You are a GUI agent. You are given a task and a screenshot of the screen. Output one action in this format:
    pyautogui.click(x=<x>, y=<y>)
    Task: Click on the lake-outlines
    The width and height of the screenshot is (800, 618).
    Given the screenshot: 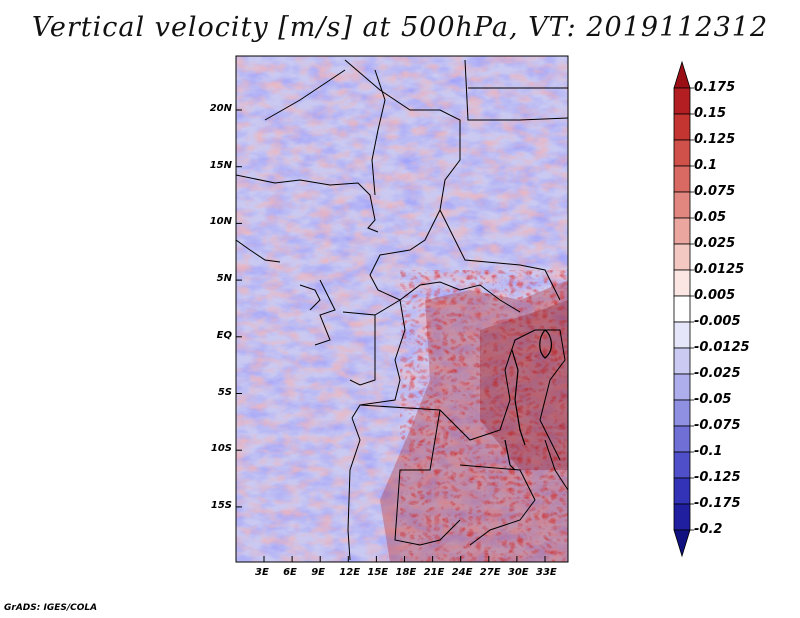 What is the action you would take?
    pyautogui.click(x=528, y=400)
    